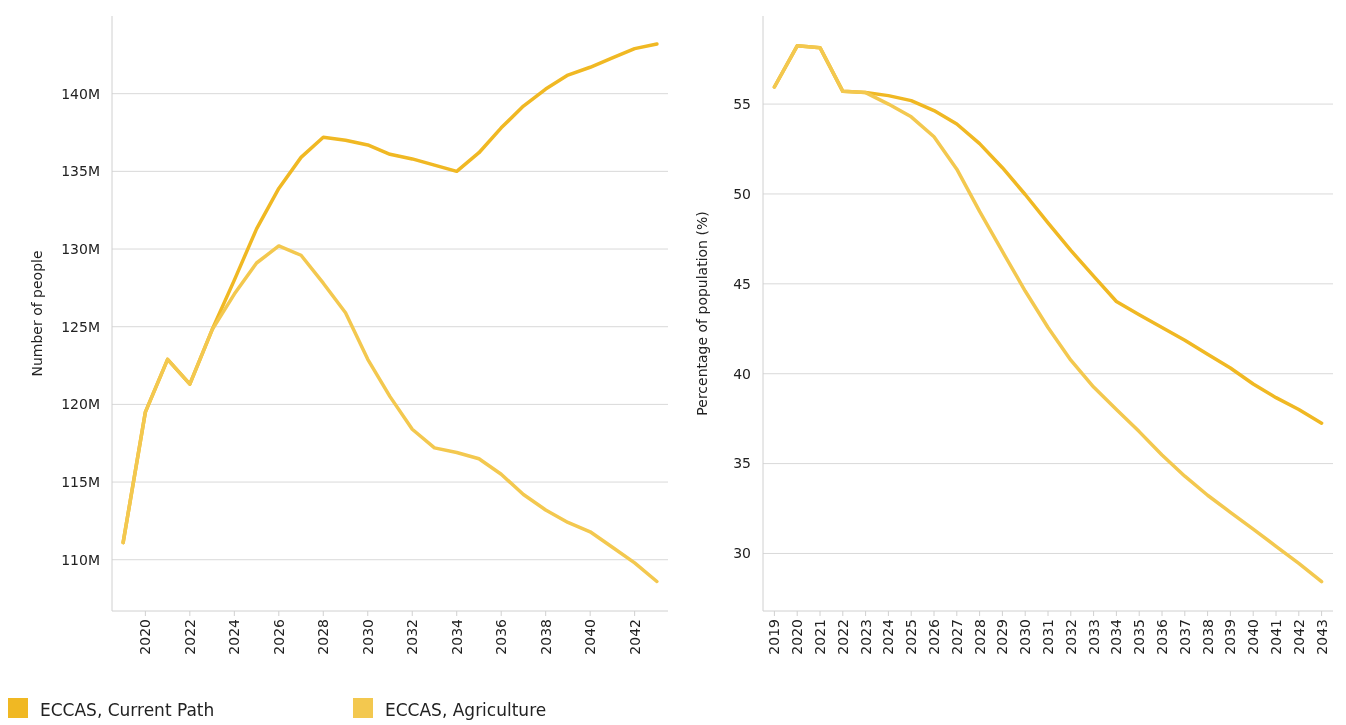 The image size is (1346, 725). What do you see at coordinates (80, 559) in the screenshot?
I see `y-tick-label: 110M` at bounding box center [80, 559].